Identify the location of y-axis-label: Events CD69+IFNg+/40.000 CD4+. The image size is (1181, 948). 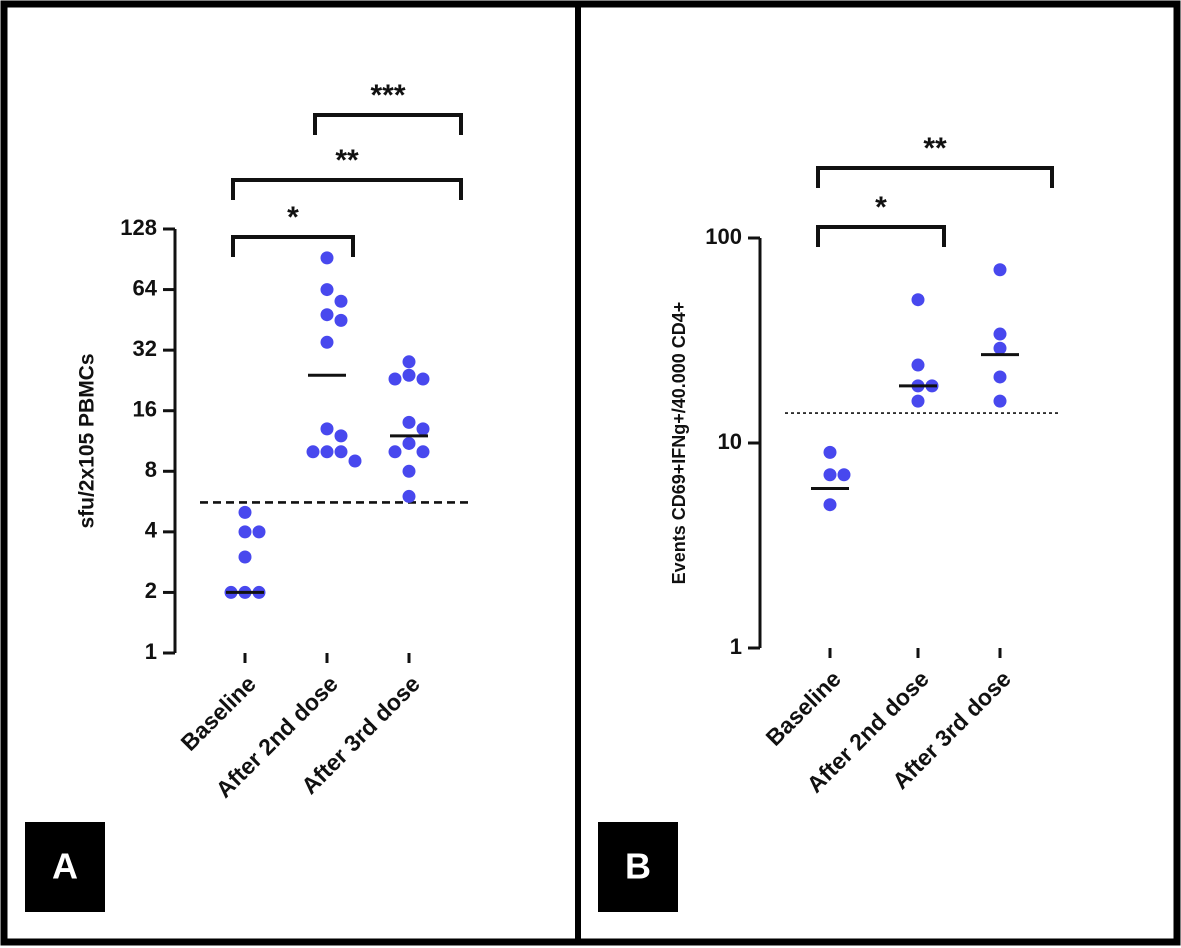
(679, 443).